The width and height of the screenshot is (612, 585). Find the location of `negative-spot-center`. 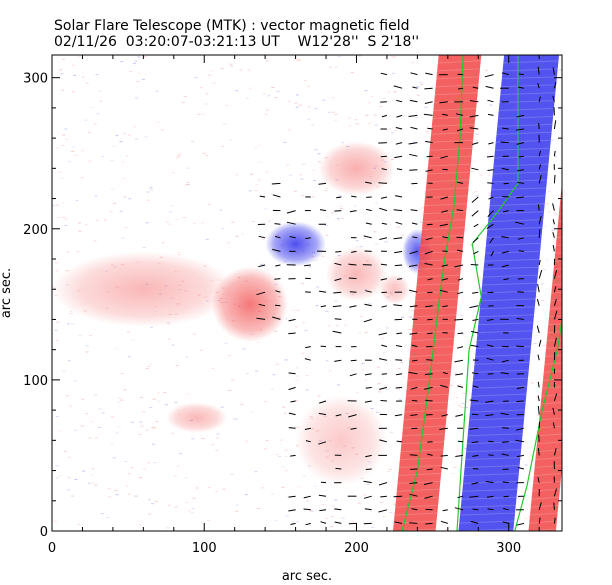

negative-spot-center is located at coordinates (296, 244).